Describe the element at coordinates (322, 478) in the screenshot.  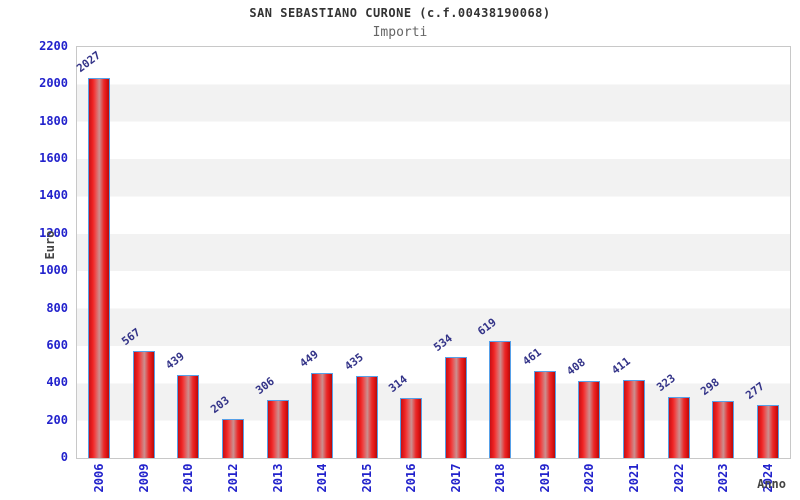
I see `x-tick-label: 2014` at that location.